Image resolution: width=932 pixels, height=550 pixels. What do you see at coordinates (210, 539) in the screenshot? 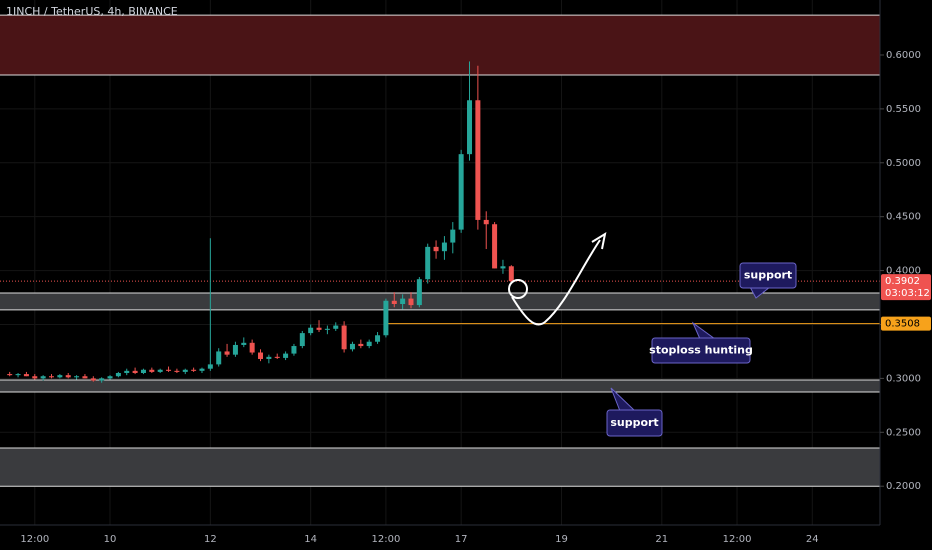
I see `x-tick-label: 12` at bounding box center [210, 539].